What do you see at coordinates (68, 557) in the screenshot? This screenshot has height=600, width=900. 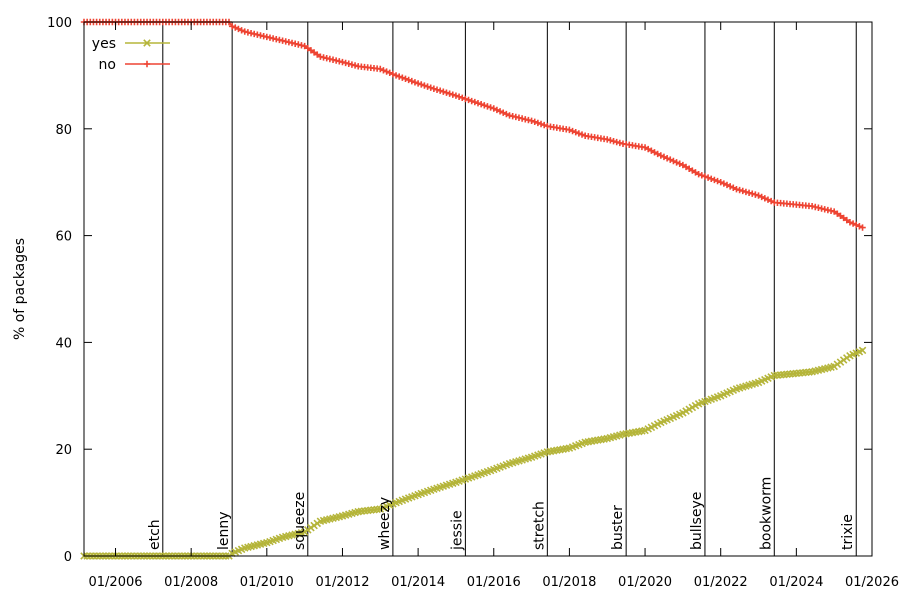 I see `y-tick-label: 0` at bounding box center [68, 557].